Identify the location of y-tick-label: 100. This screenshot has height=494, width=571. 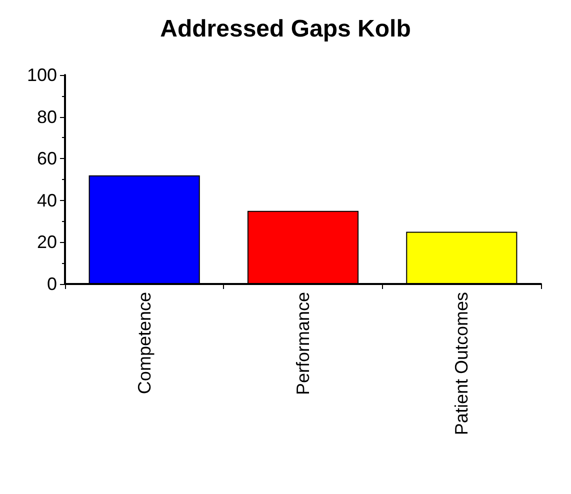
(41, 75).